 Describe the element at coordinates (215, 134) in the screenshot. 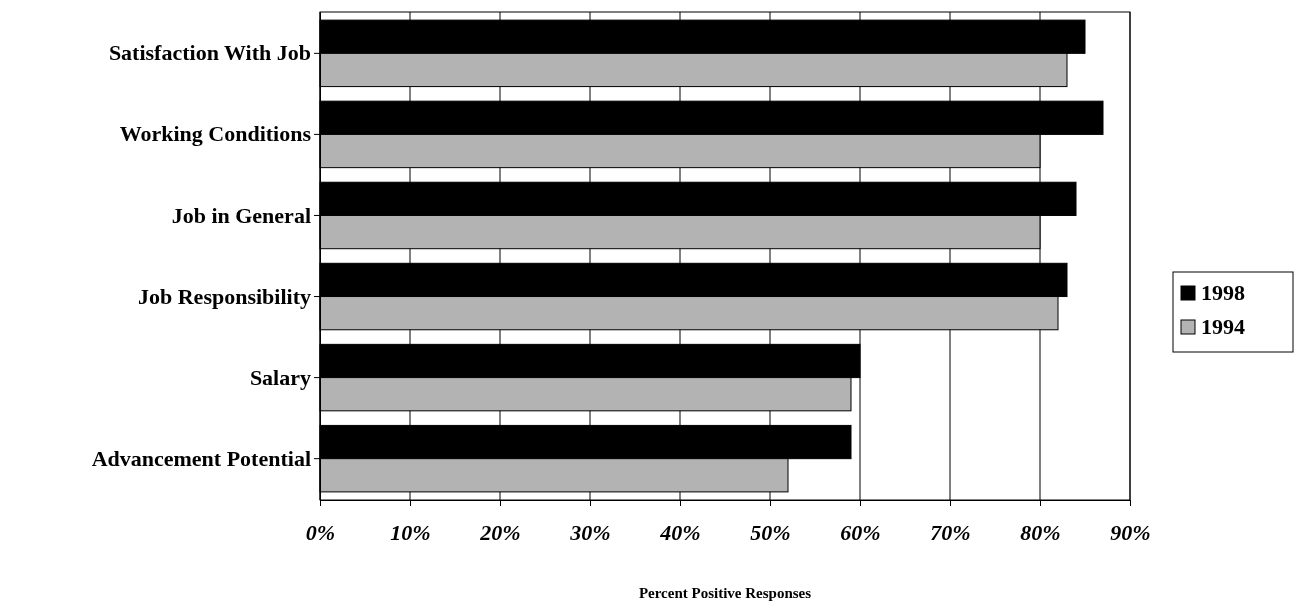

I see `y-tick-label: Working Conditions` at that location.